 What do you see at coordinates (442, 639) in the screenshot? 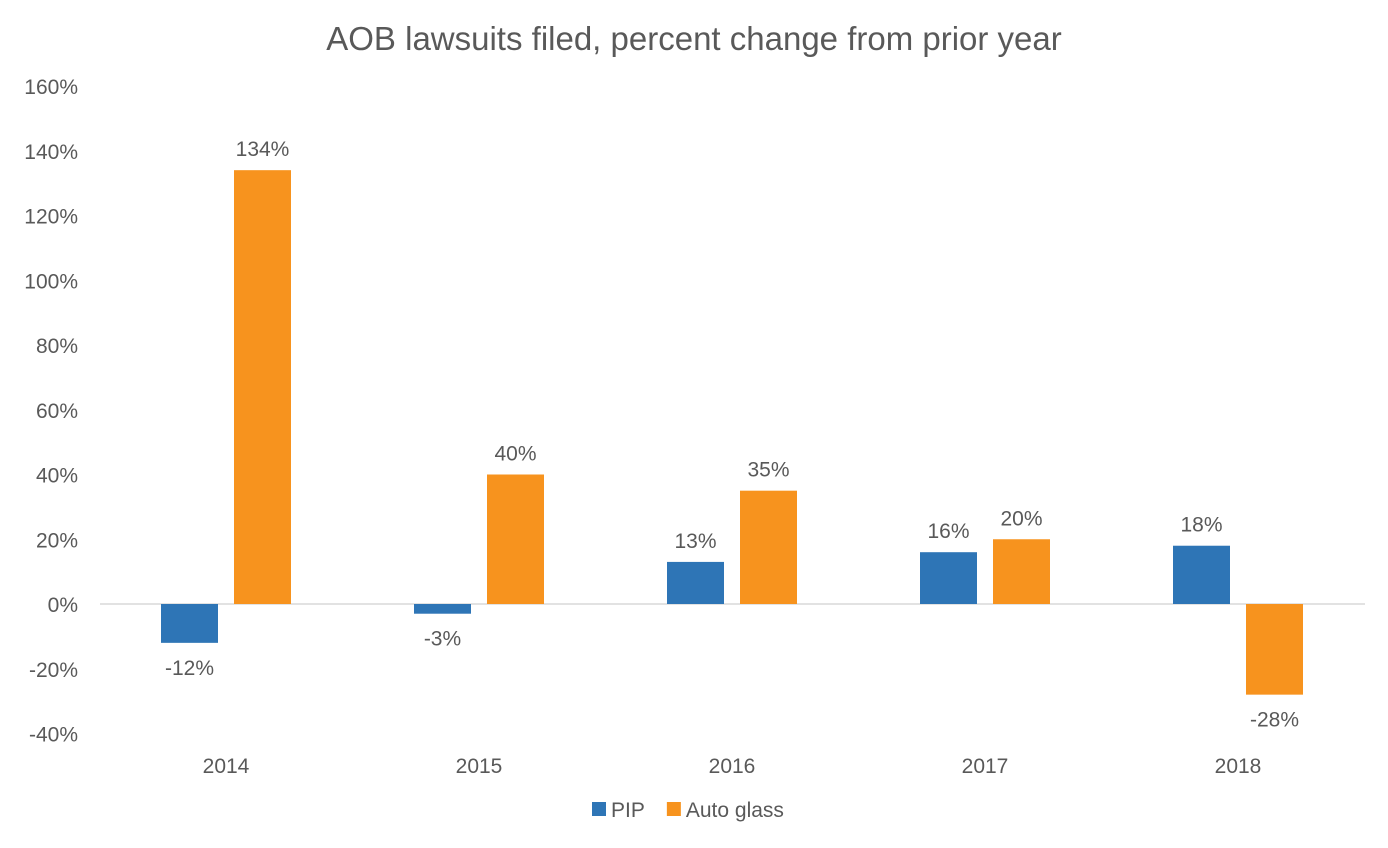
I see `data-label: -3%` at bounding box center [442, 639].